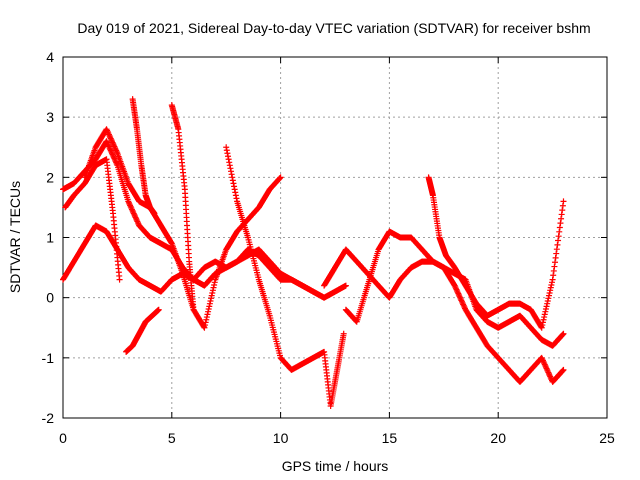 This screenshot has height=480, width=640. What do you see at coordinates (15, 237) in the screenshot?
I see `y-axis-label: SDTVAR / TECUs` at bounding box center [15, 237].